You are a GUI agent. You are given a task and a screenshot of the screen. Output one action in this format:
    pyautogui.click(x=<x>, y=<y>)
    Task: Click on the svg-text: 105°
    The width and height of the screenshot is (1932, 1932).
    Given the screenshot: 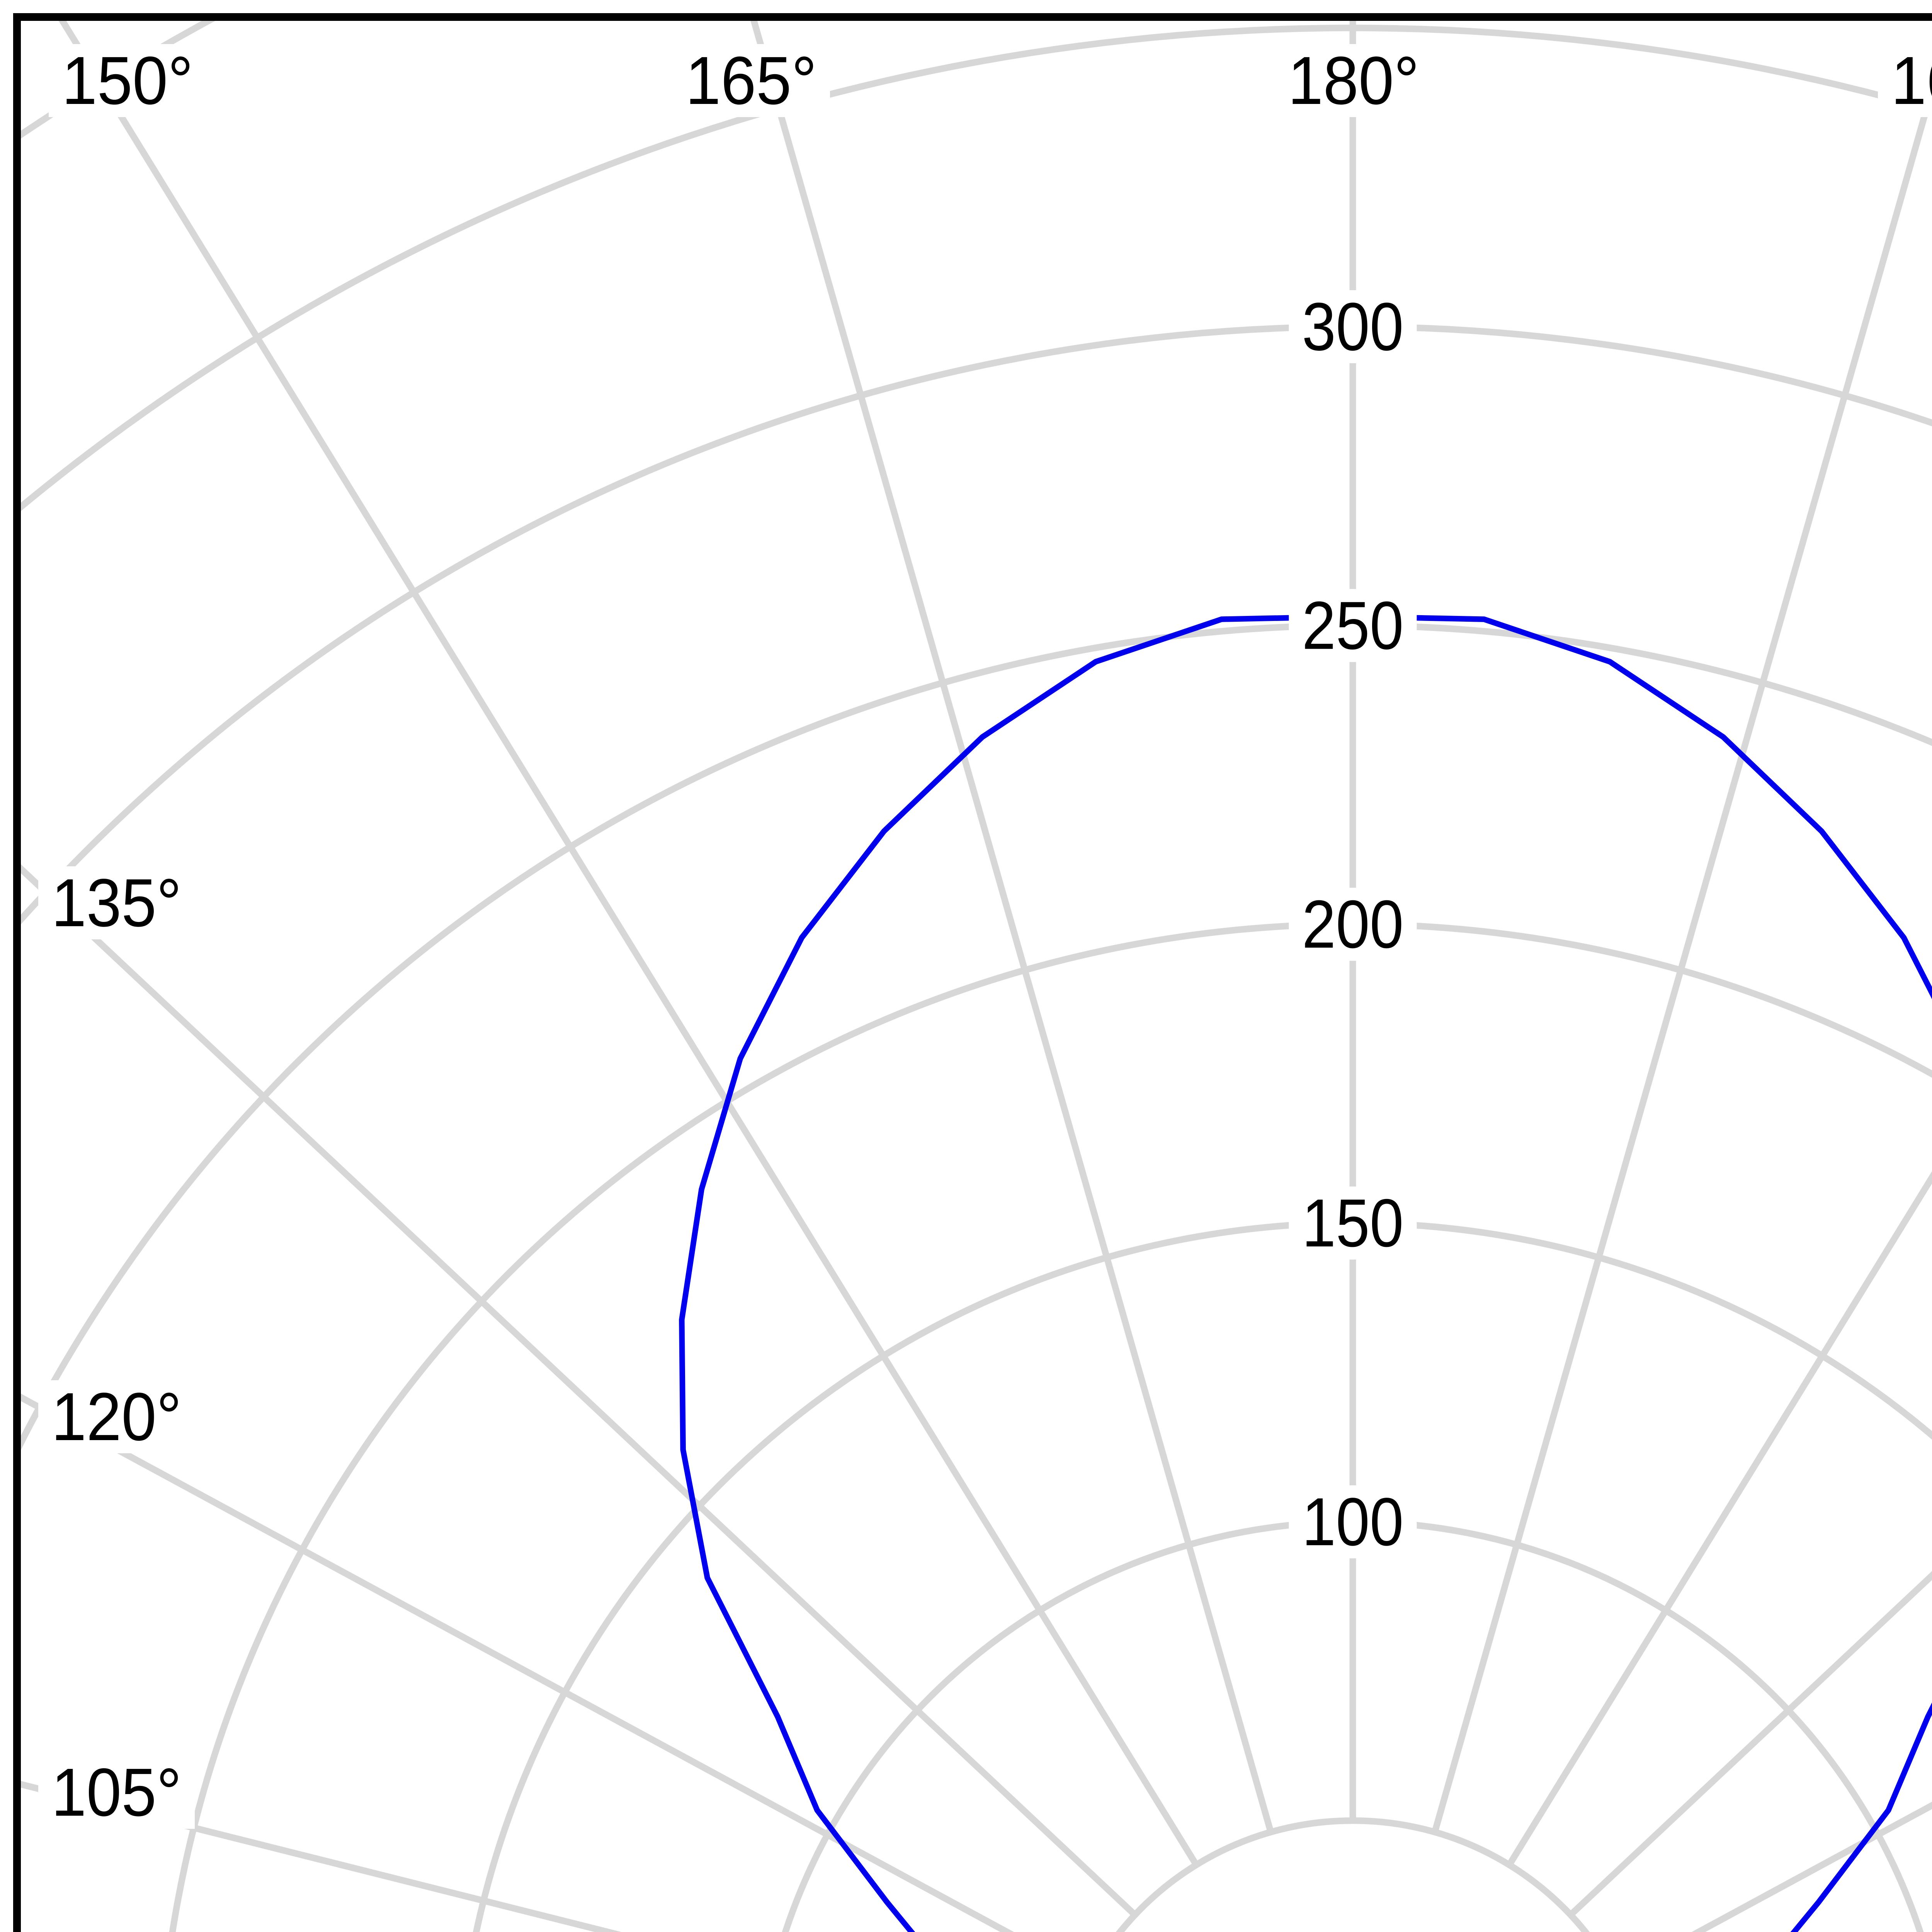 What is the action you would take?
    pyautogui.click(x=117, y=1793)
    